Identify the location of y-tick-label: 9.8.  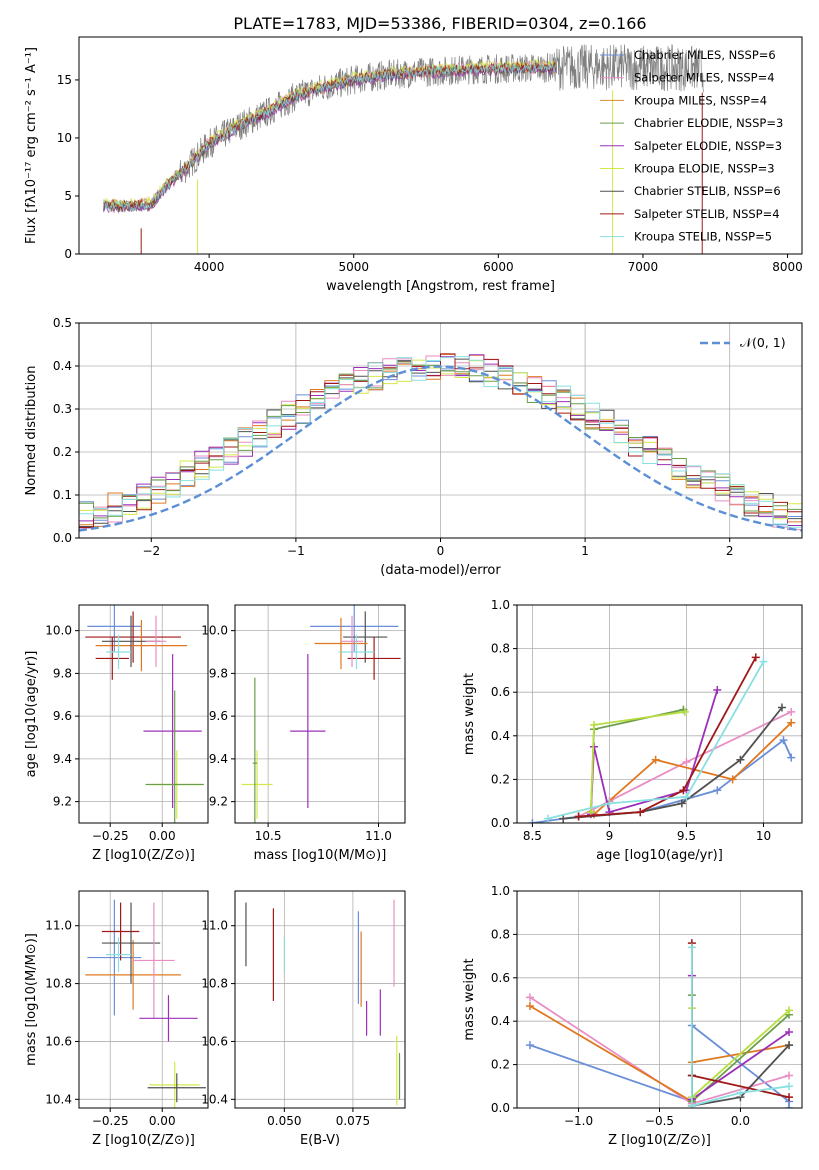
(218, 673).